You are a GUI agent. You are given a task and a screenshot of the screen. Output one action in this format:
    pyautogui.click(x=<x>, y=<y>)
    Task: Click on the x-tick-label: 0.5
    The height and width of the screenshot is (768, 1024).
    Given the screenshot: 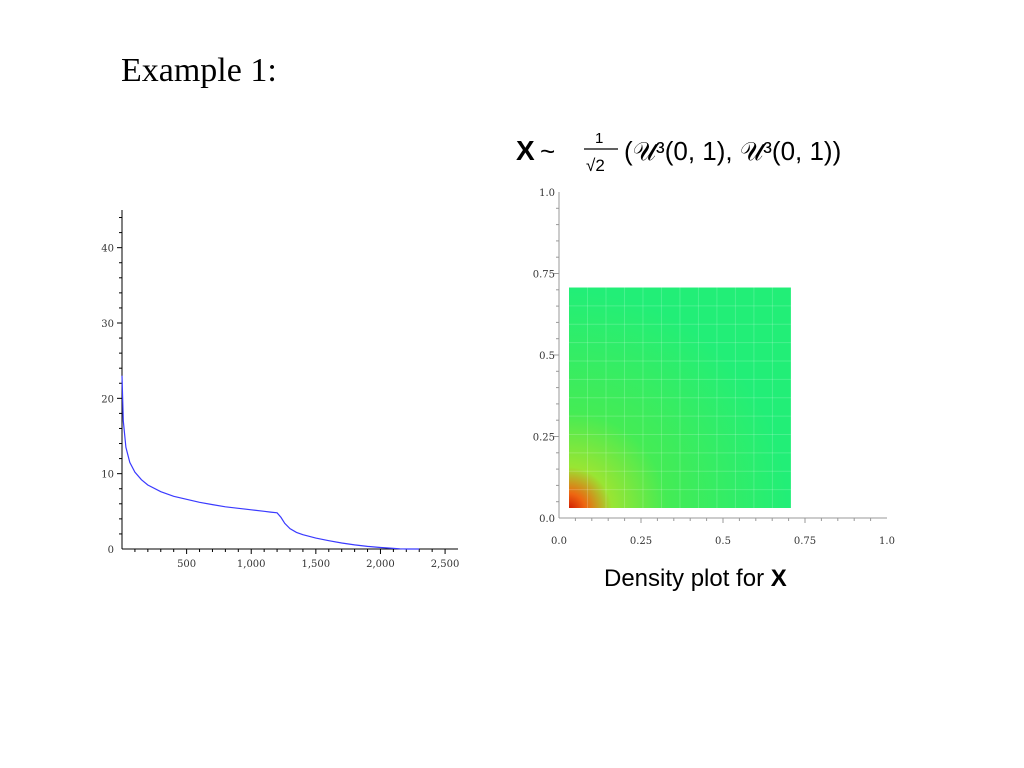 What is the action you would take?
    pyautogui.click(x=723, y=541)
    